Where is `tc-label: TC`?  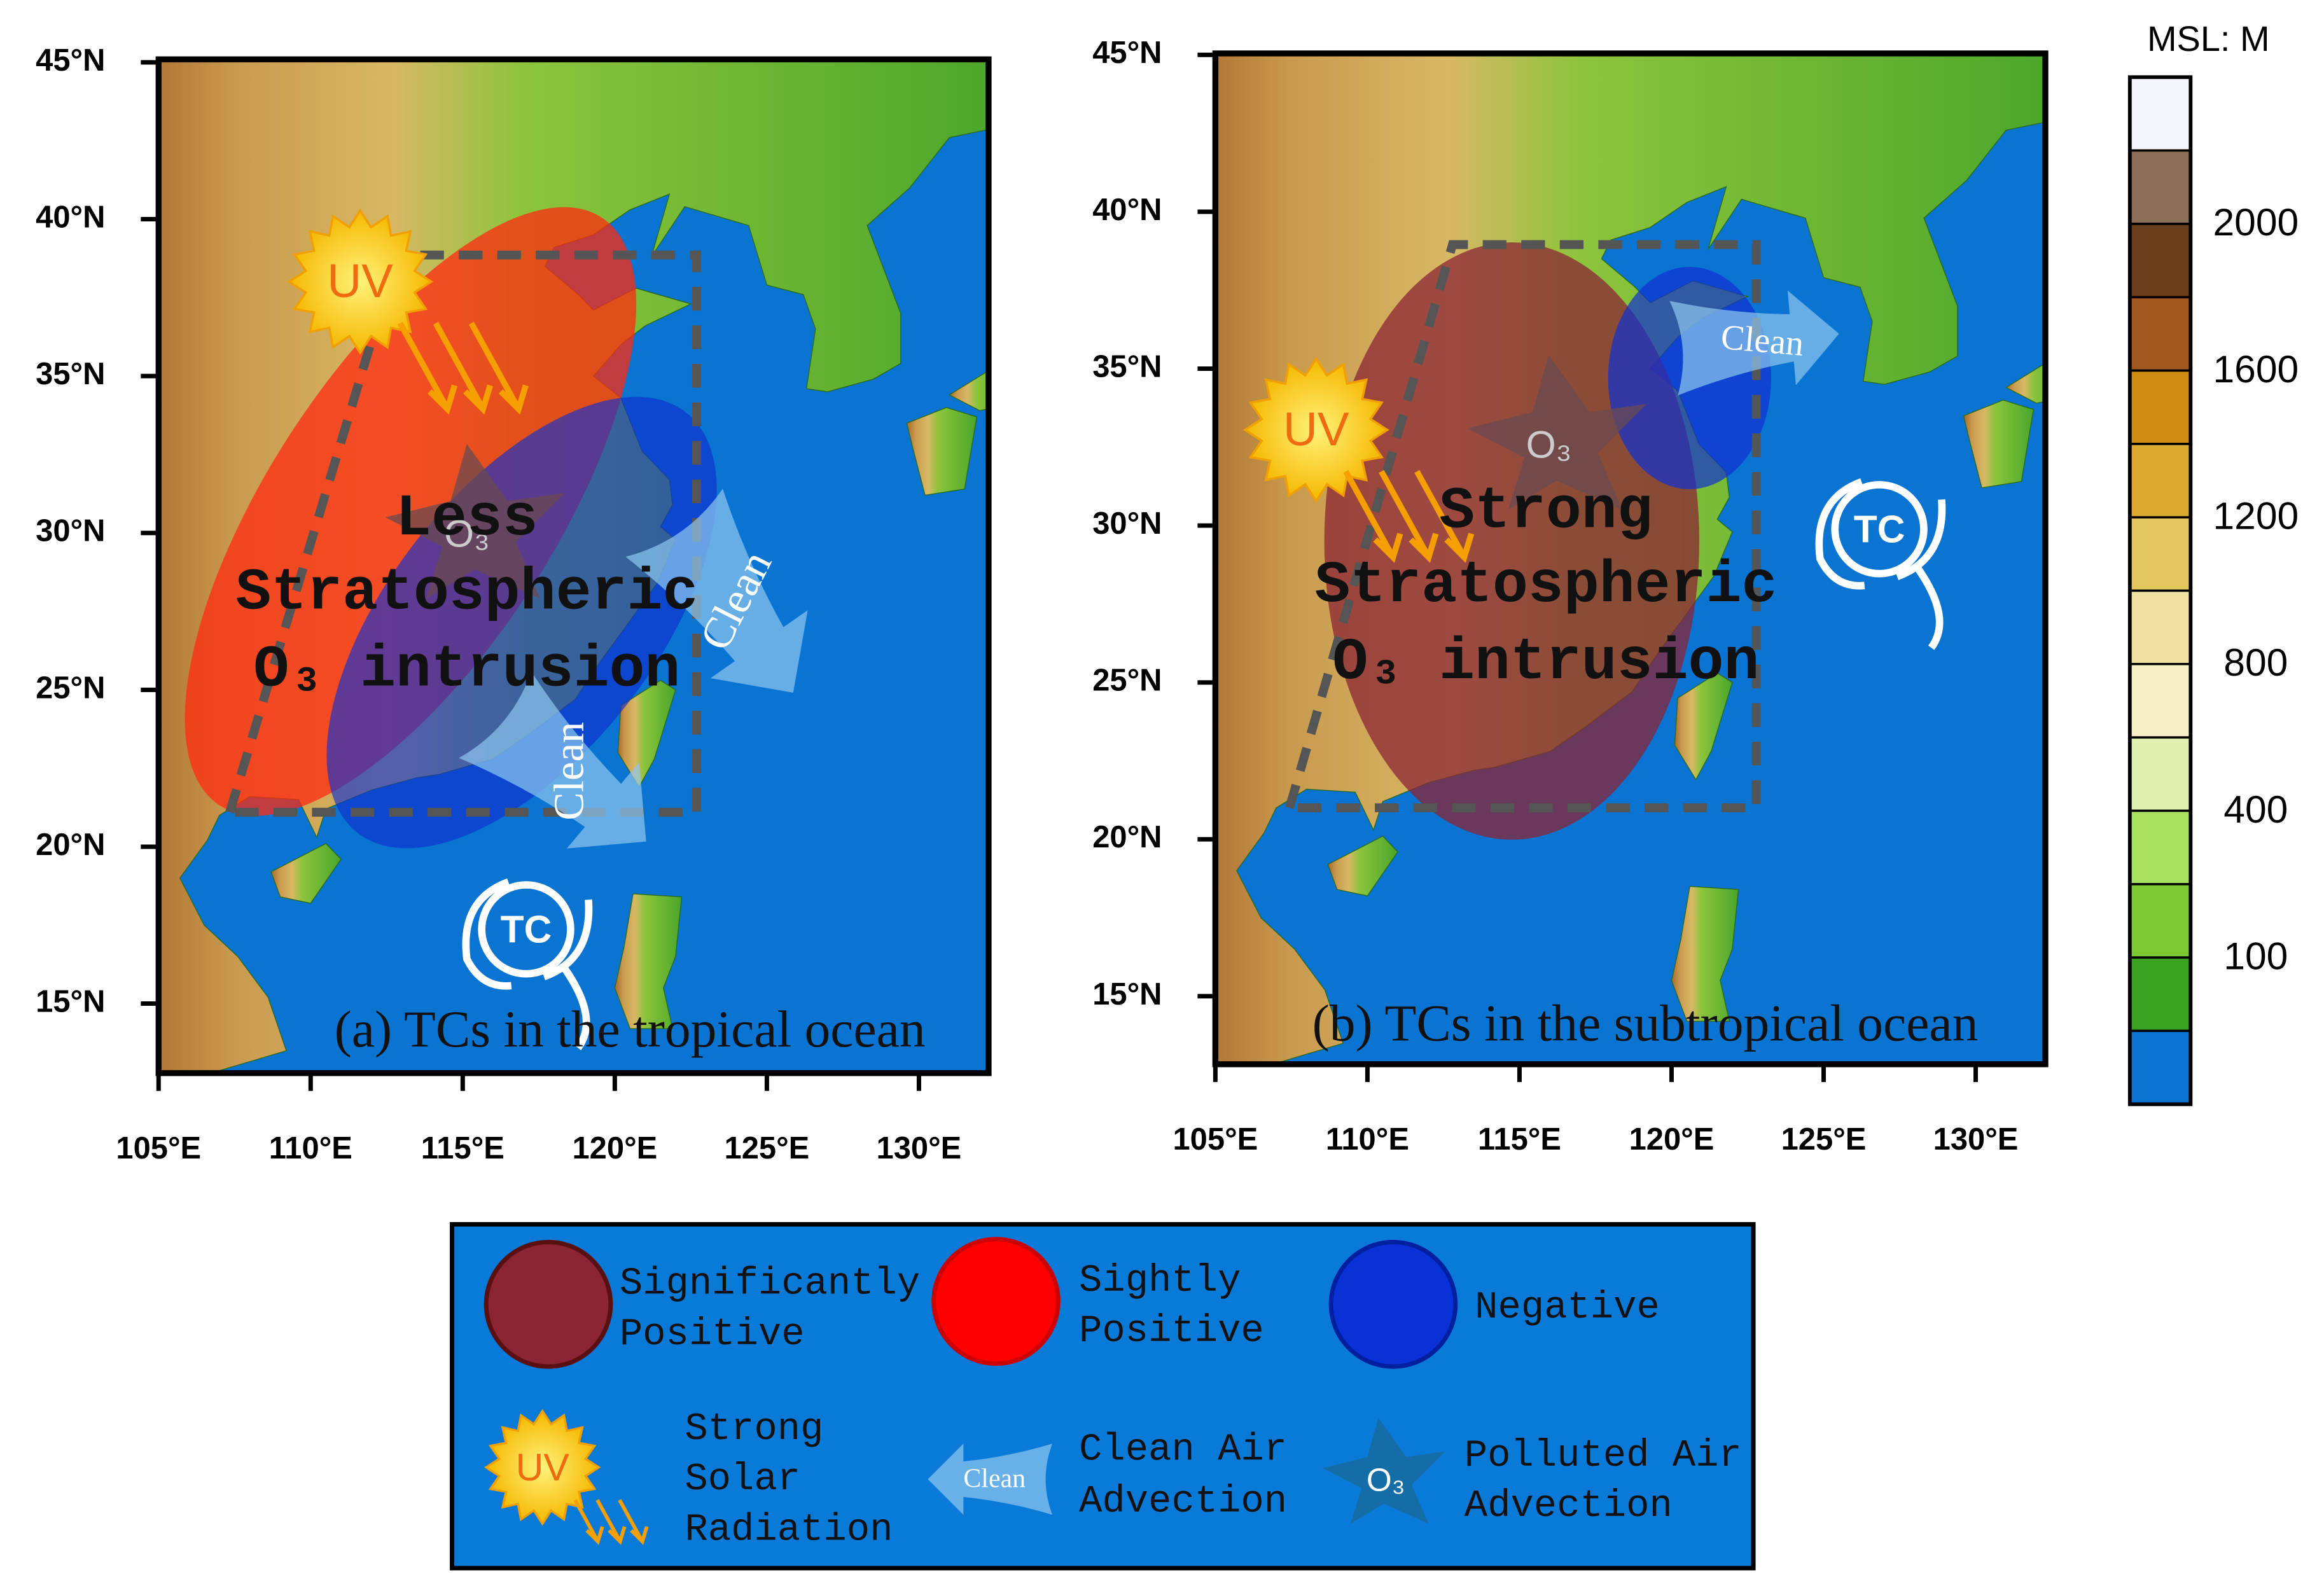 tc-label: TC is located at coordinates (526, 929).